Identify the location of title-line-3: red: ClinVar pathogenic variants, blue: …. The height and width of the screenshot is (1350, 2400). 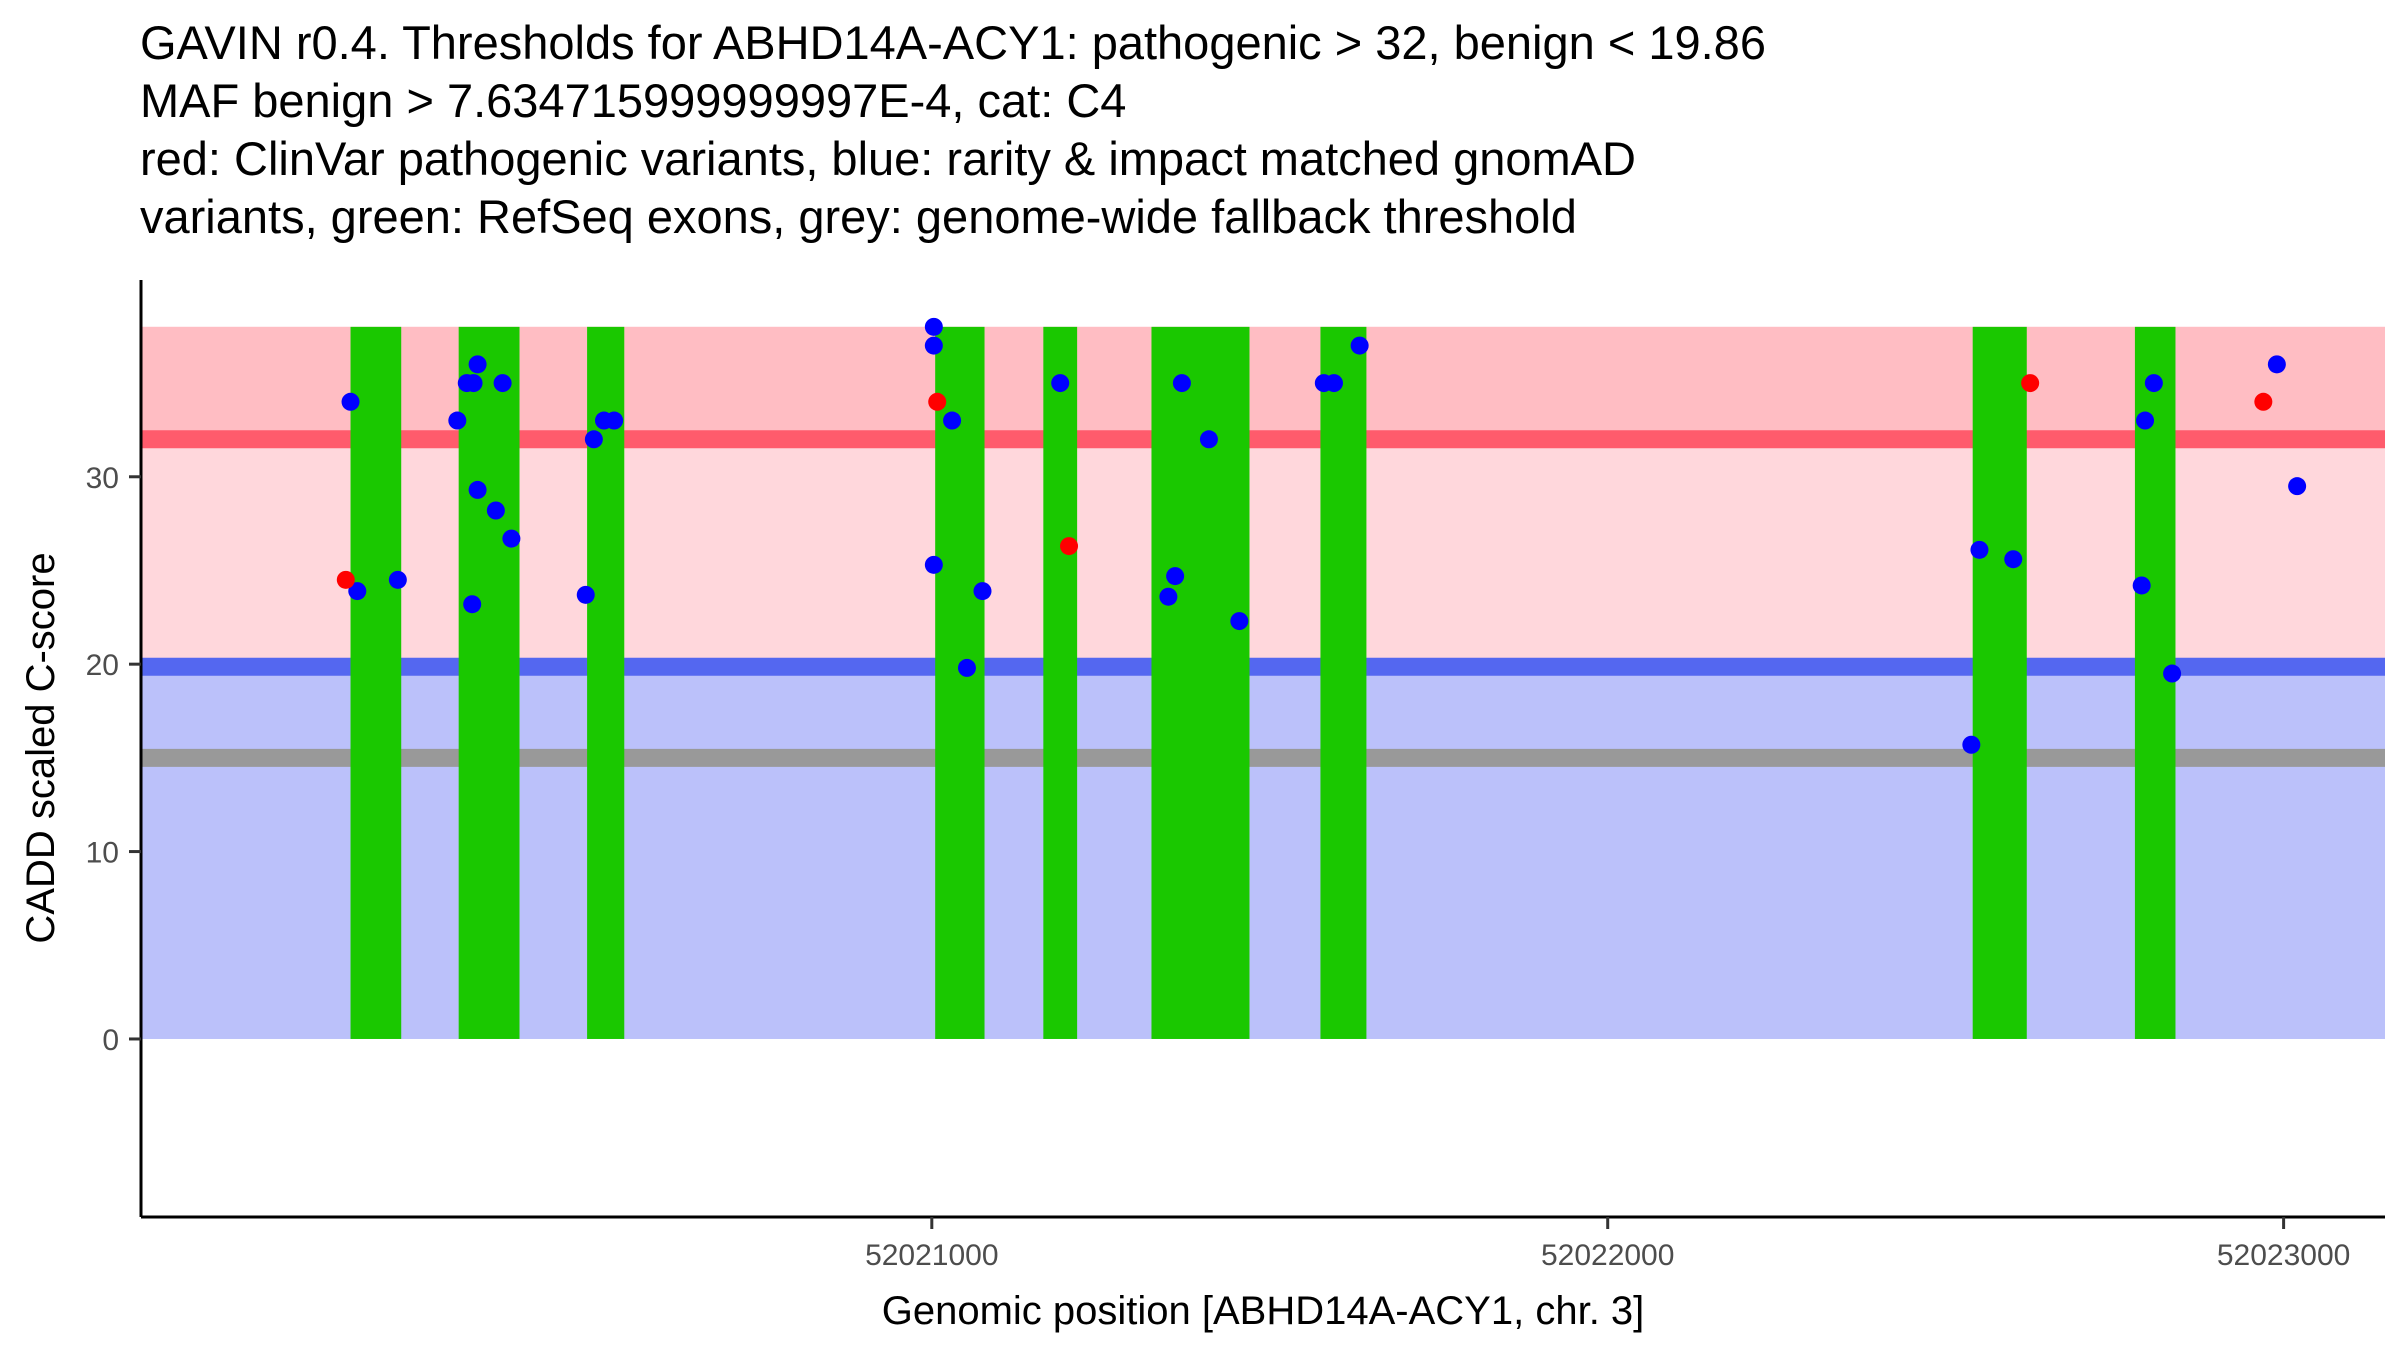
(888, 158).